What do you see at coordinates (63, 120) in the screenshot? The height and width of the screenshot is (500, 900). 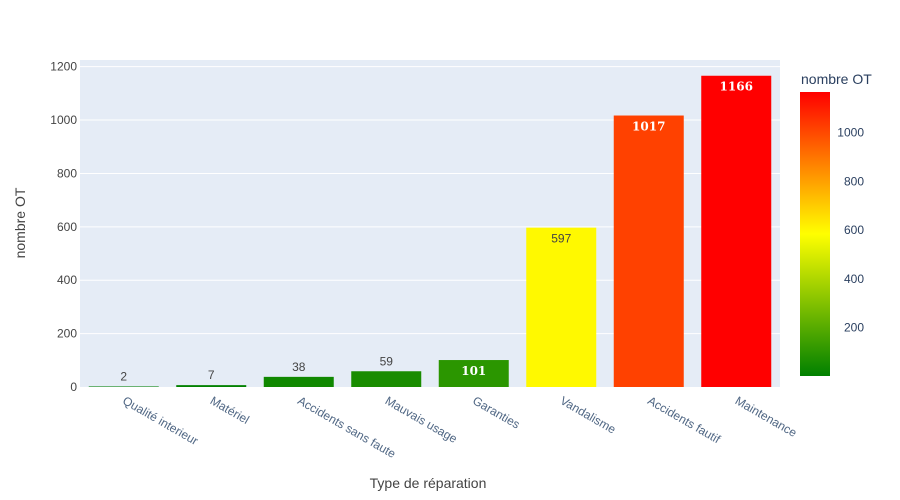 I see `y-tick-label: 1000` at bounding box center [63, 120].